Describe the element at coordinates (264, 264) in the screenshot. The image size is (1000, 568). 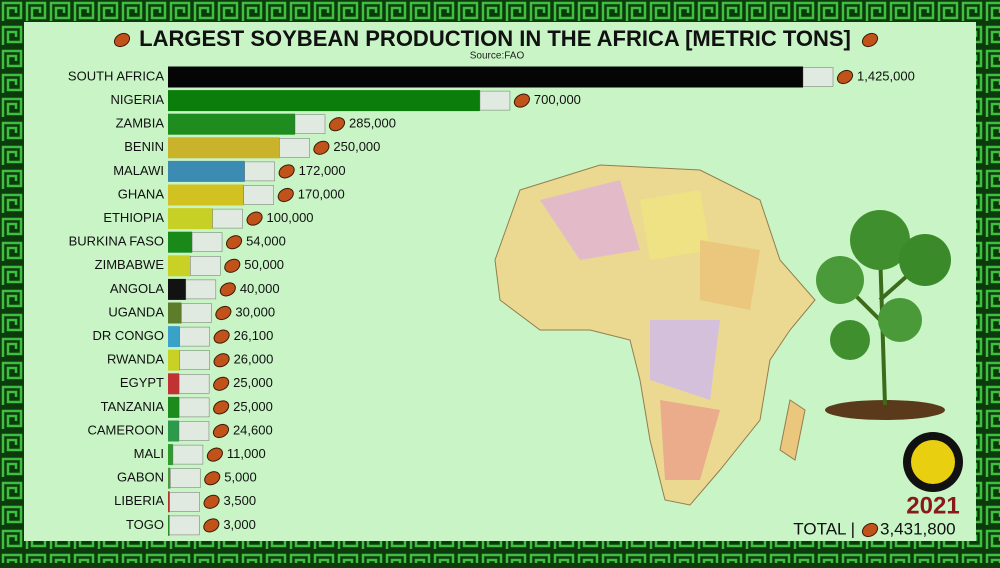
I see `value-label: 50,000` at that location.